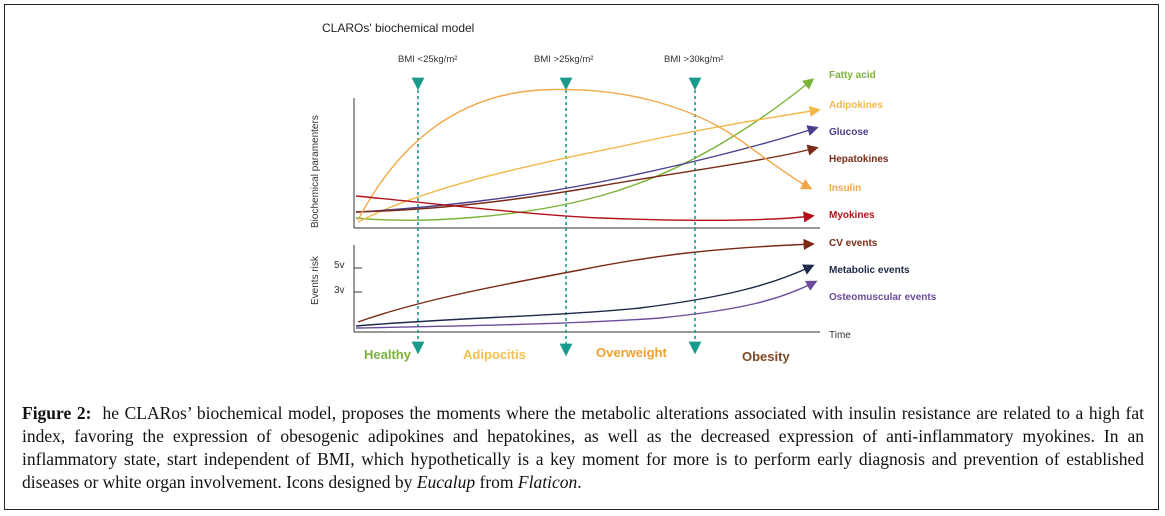  Describe the element at coordinates (856, 105) in the screenshot. I see `legend-adipokines: Adipokines` at that location.